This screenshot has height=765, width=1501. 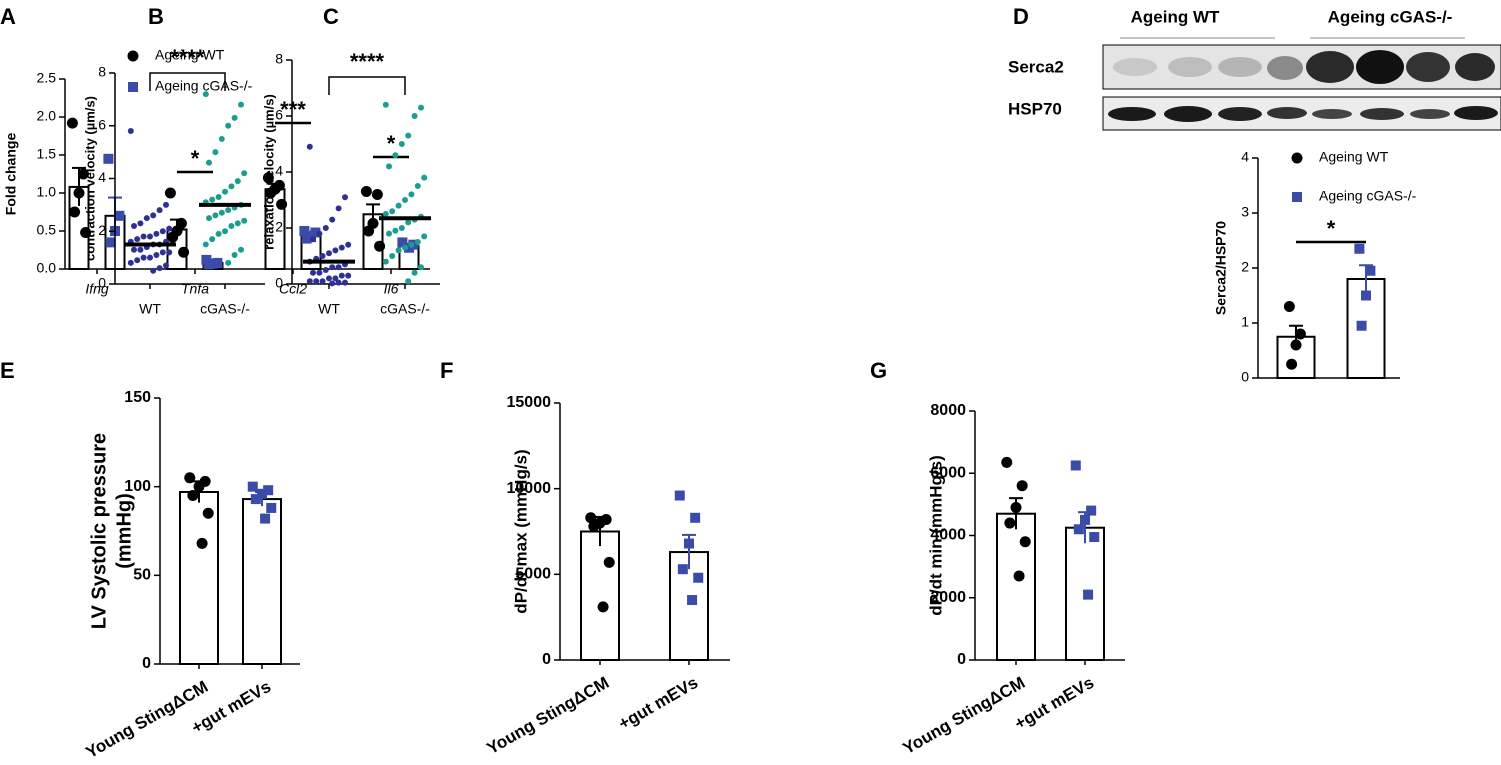 I want to click on y-tick-label: 50, so click(x=142, y=575).